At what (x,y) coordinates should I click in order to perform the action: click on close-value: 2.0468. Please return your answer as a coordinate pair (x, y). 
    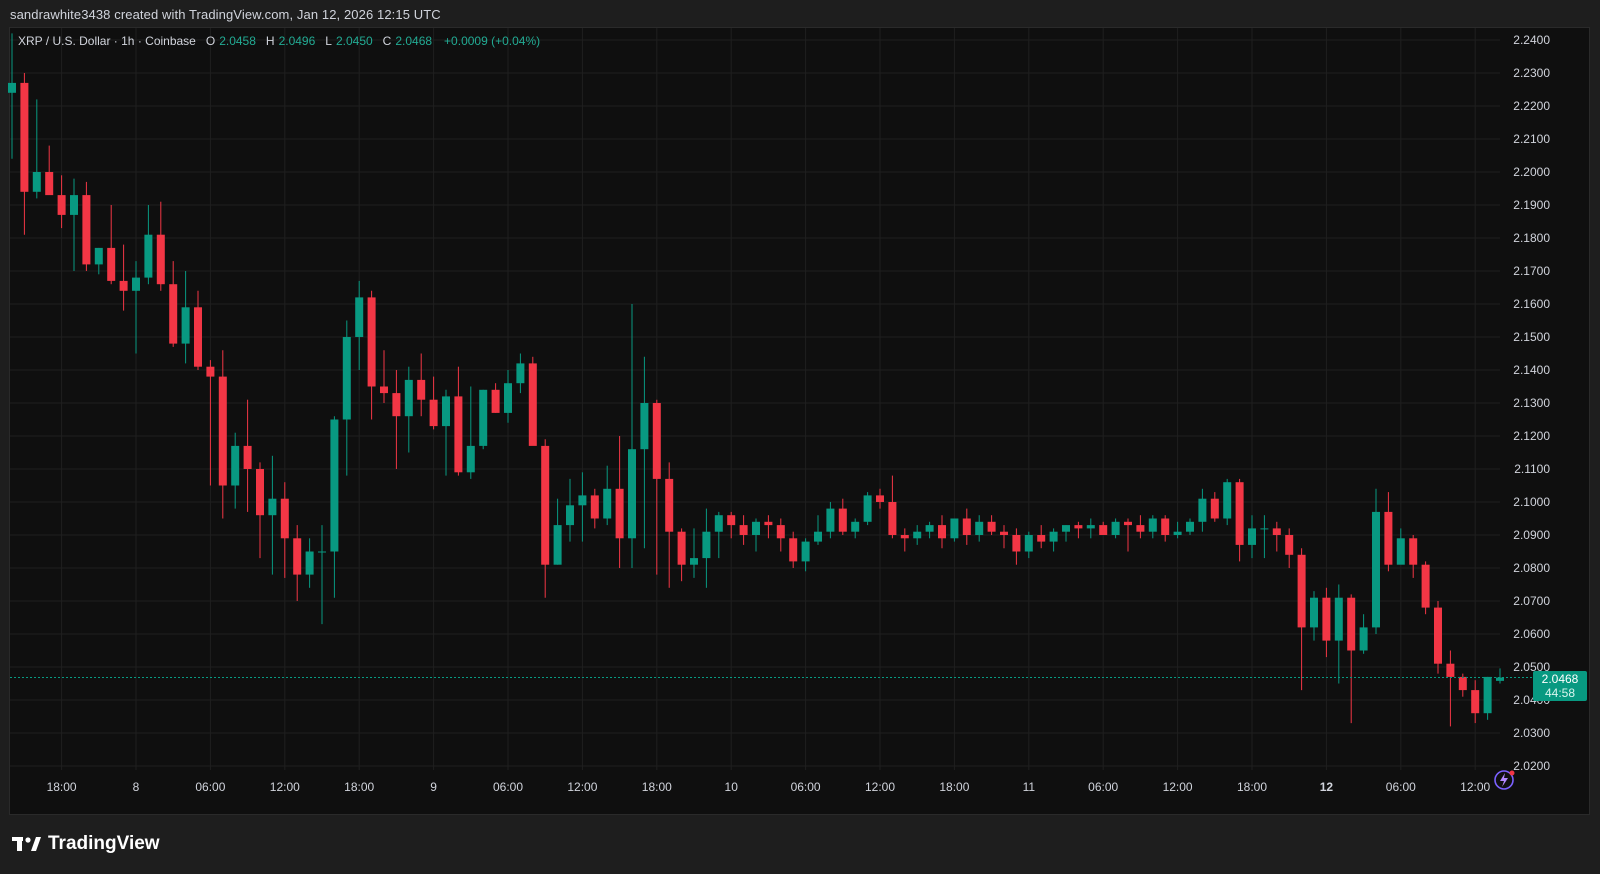
    Looking at the image, I should click on (414, 41).